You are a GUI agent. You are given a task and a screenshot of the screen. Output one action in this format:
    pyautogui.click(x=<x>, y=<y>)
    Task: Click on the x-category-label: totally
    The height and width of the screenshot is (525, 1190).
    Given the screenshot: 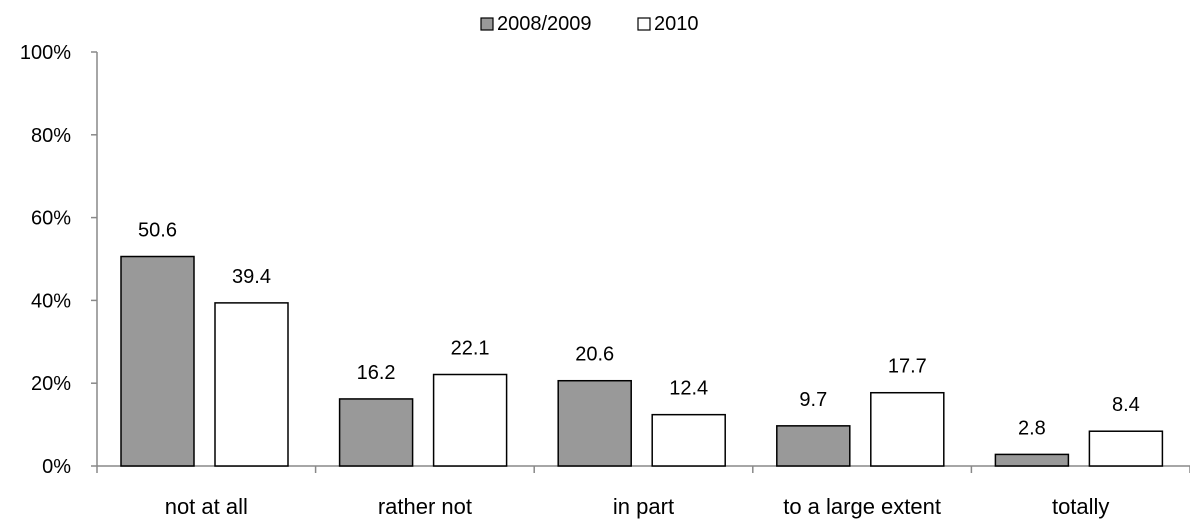 What is the action you would take?
    pyautogui.click(x=1080, y=506)
    